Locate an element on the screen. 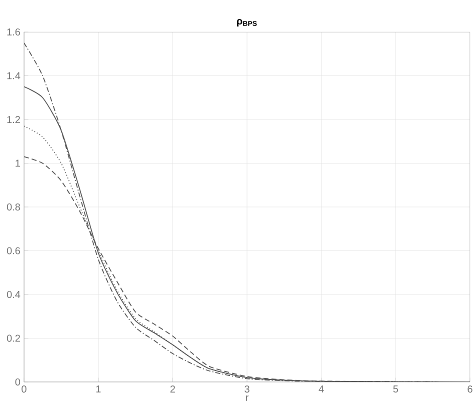  y-tick-label: 1 is located at coordinates (18, 163).